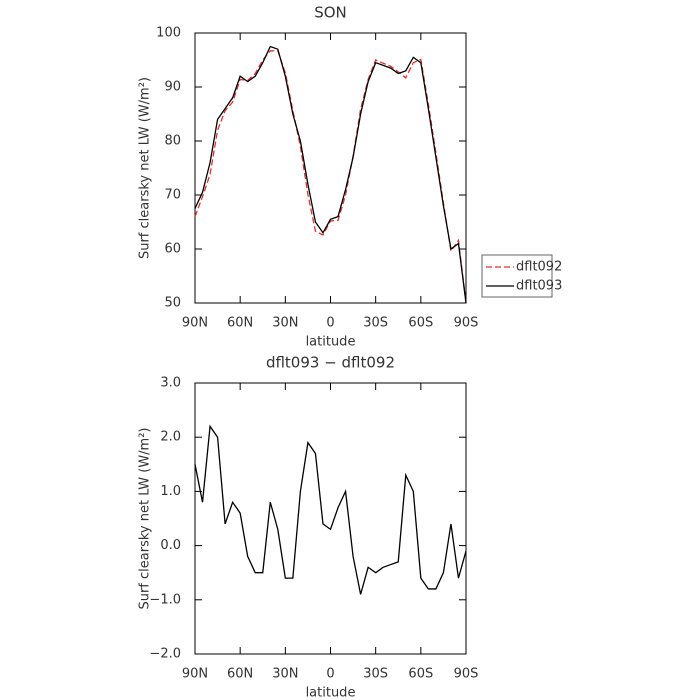 Image resolution: width=700 pixels, height=700 pixels. What do you see at coordinates (539, 267) in the screenshot?
I see `legend-label: dflt092` at bounding box center [539, 267].